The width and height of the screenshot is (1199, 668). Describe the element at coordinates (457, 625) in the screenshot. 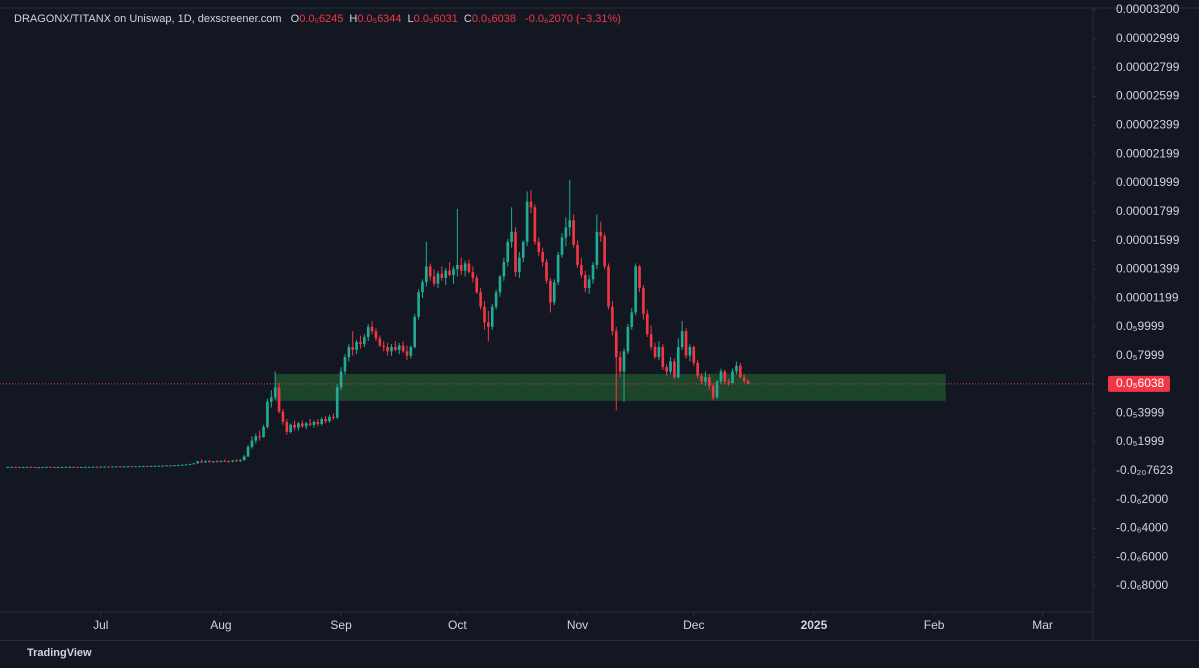

I see `x-tick-label: Oct` at that location.